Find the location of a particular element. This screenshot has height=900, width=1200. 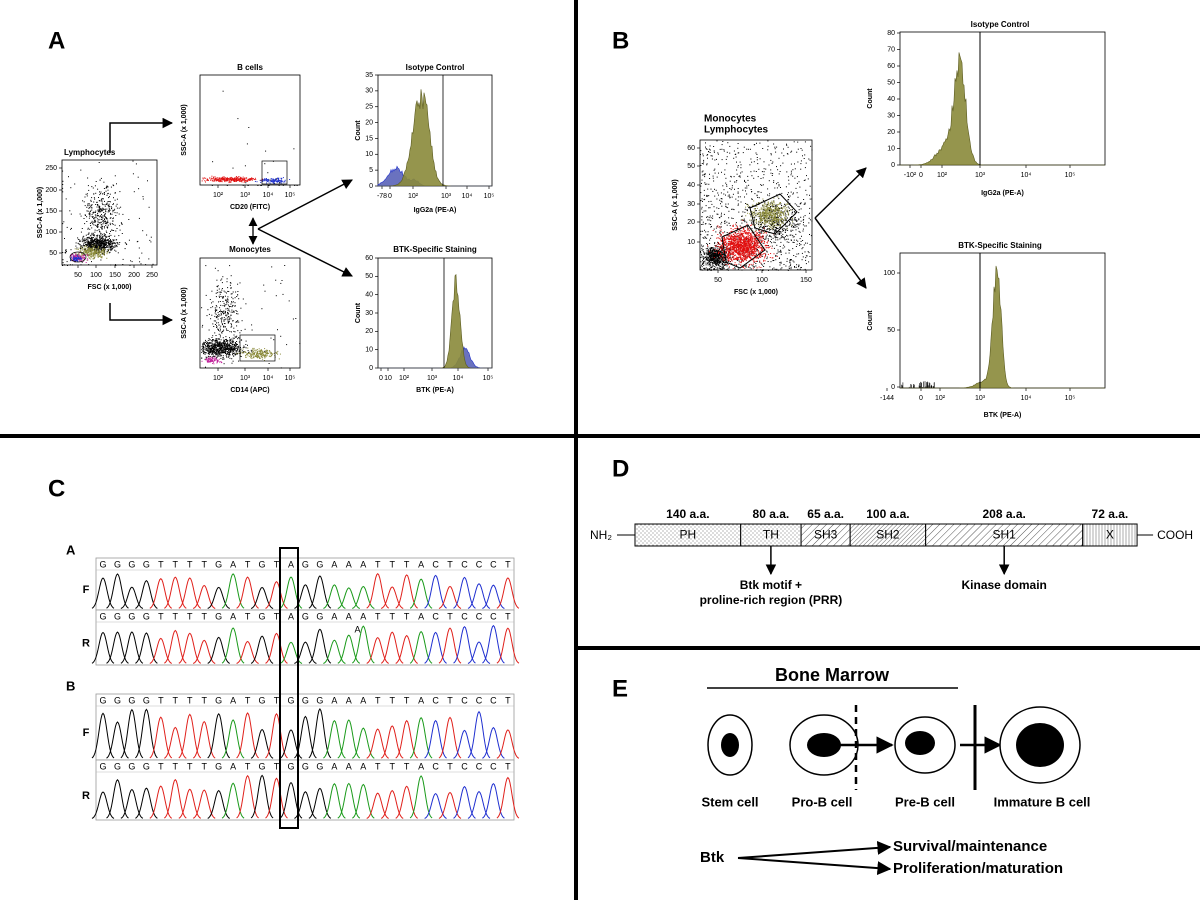

base-call: A is located at coordinates (349, 700).